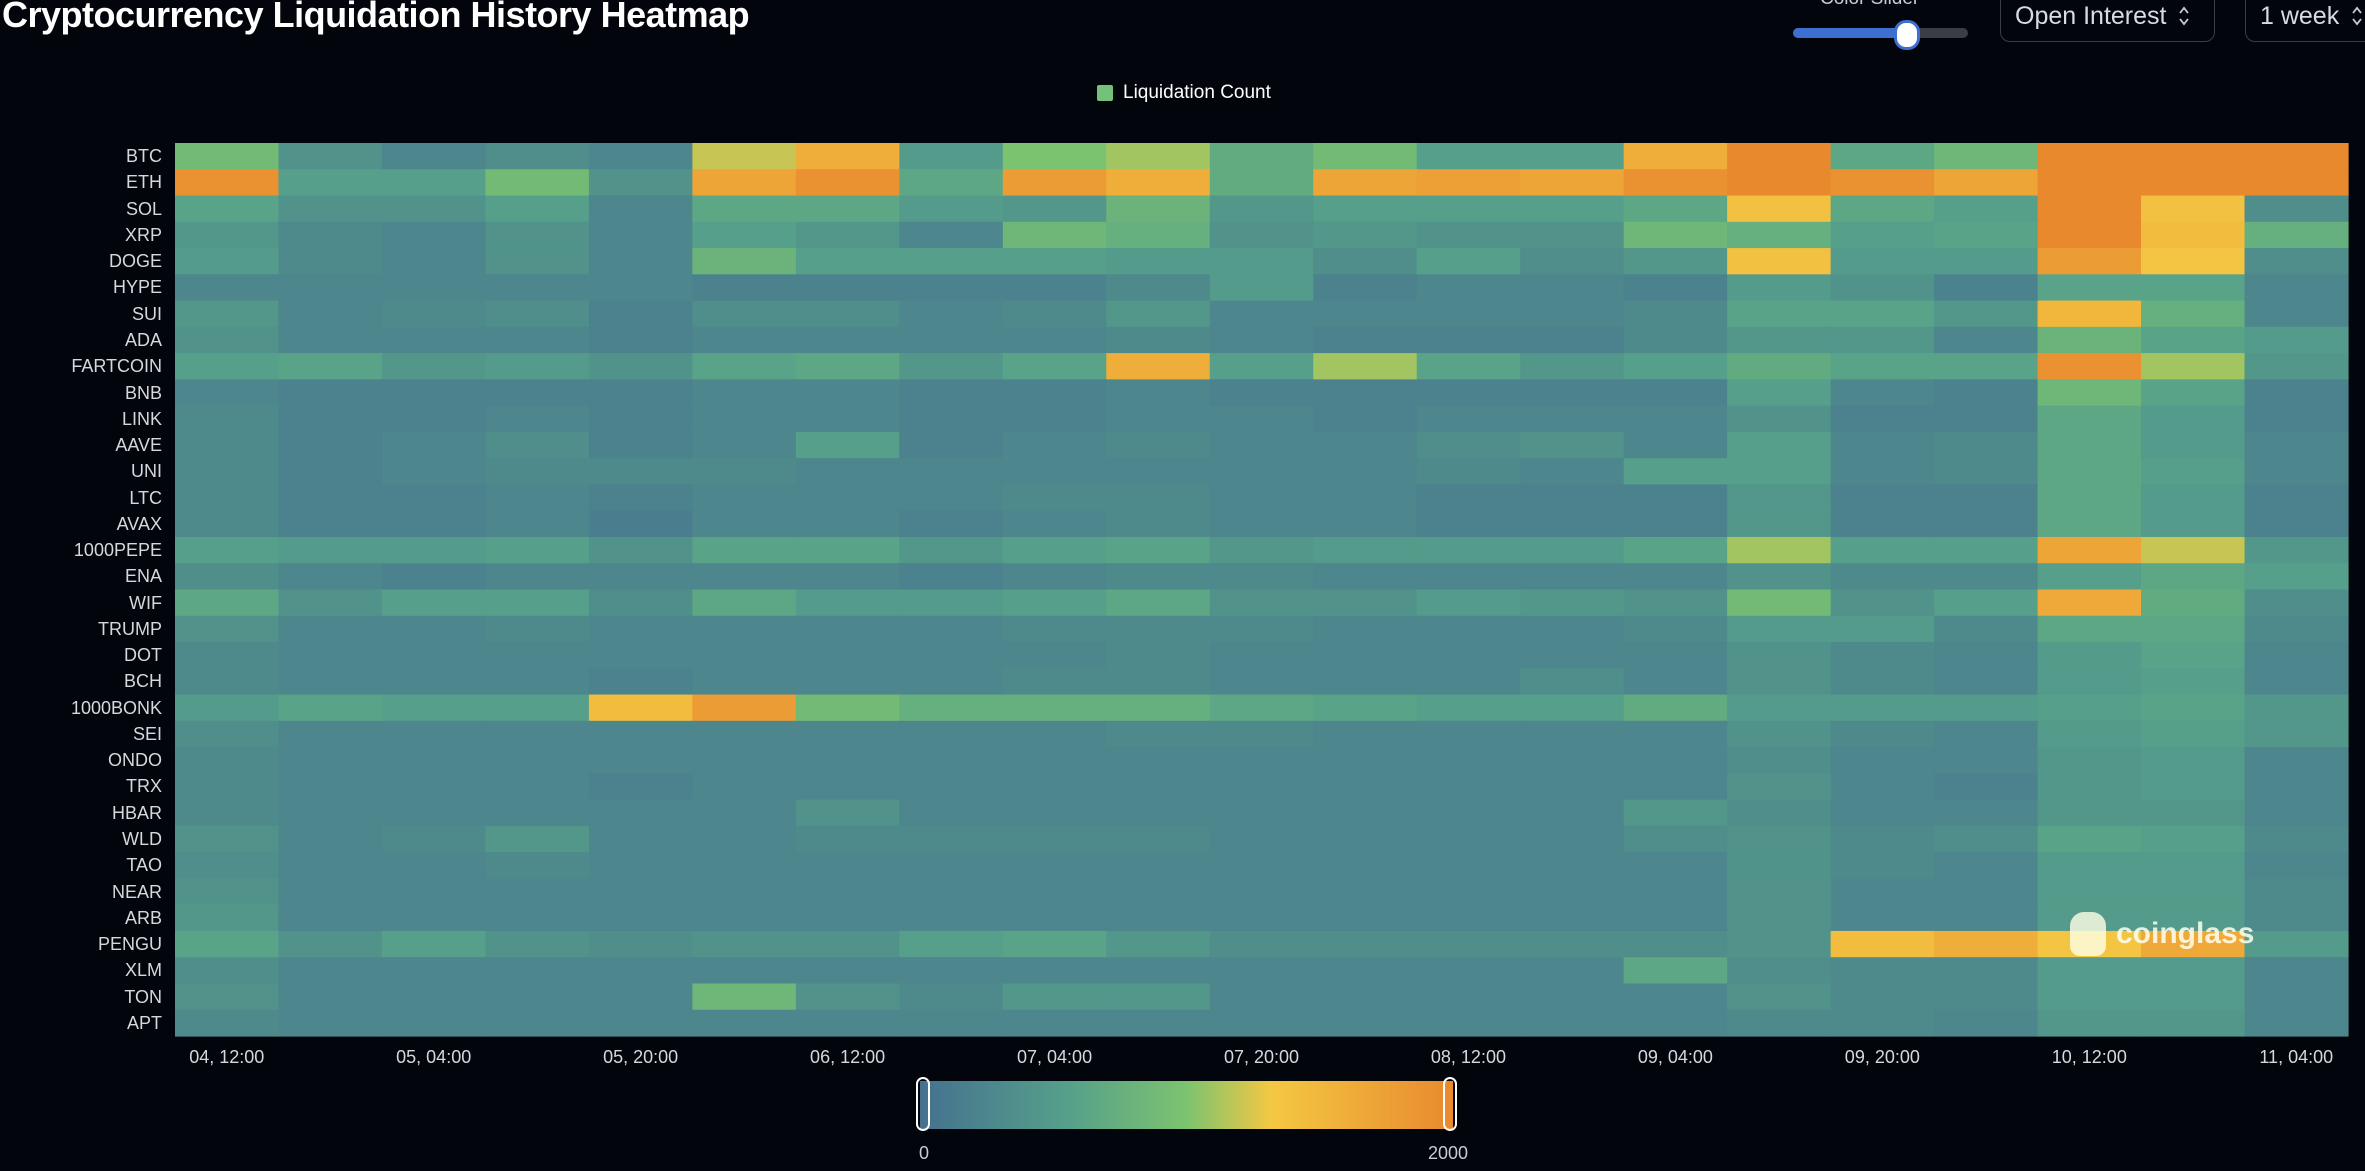 This screenshot has width=2365, height=1171. I want to click on colorbar-max-handle, so click(1450, 1104).